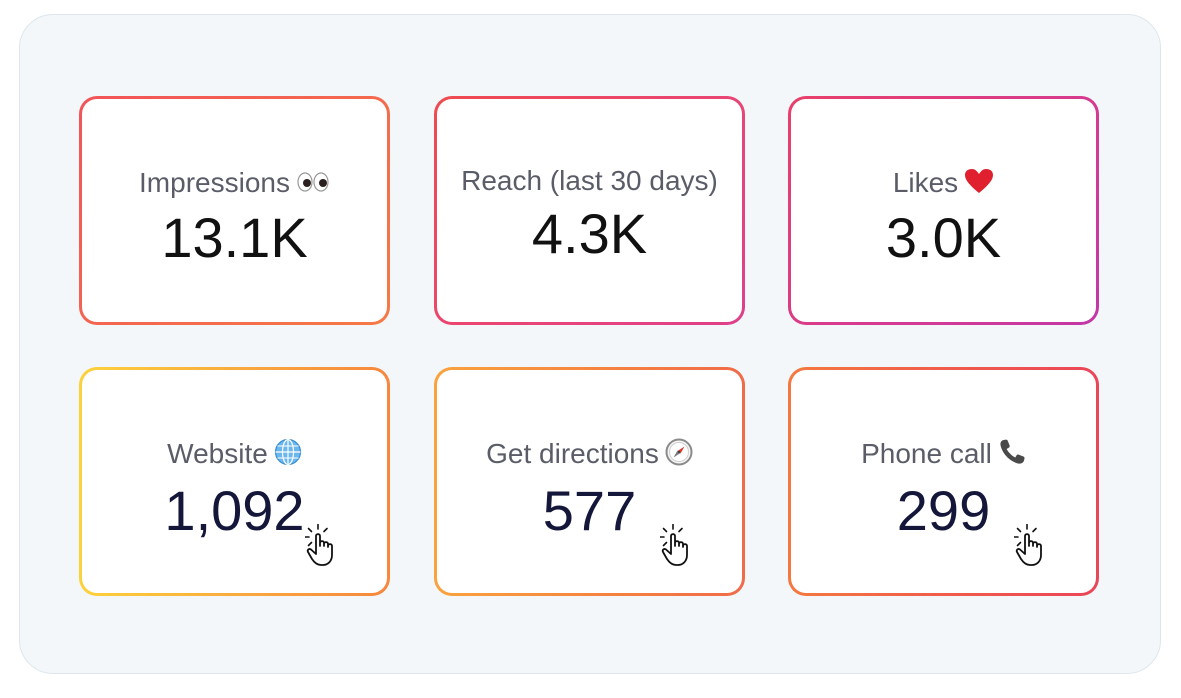 The width and height of the screenshot is (1181, 698). Describe the element at coordinates (679, 455) in the screenshot. I see `compass-icon` at that location.